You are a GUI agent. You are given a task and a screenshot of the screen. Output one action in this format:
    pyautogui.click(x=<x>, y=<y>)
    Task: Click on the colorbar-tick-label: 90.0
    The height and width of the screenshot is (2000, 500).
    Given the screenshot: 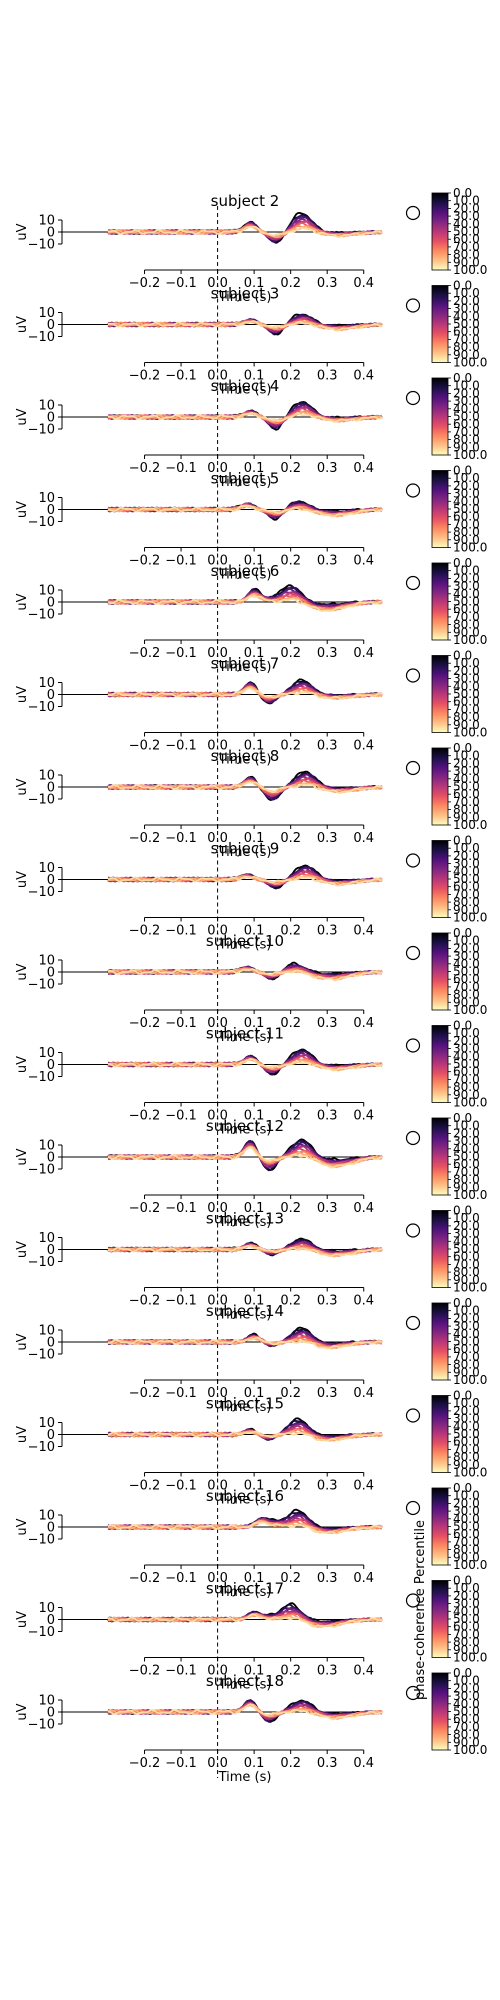 What is the action you would take?
    pyautogui.click(x=466, y=1557)
    